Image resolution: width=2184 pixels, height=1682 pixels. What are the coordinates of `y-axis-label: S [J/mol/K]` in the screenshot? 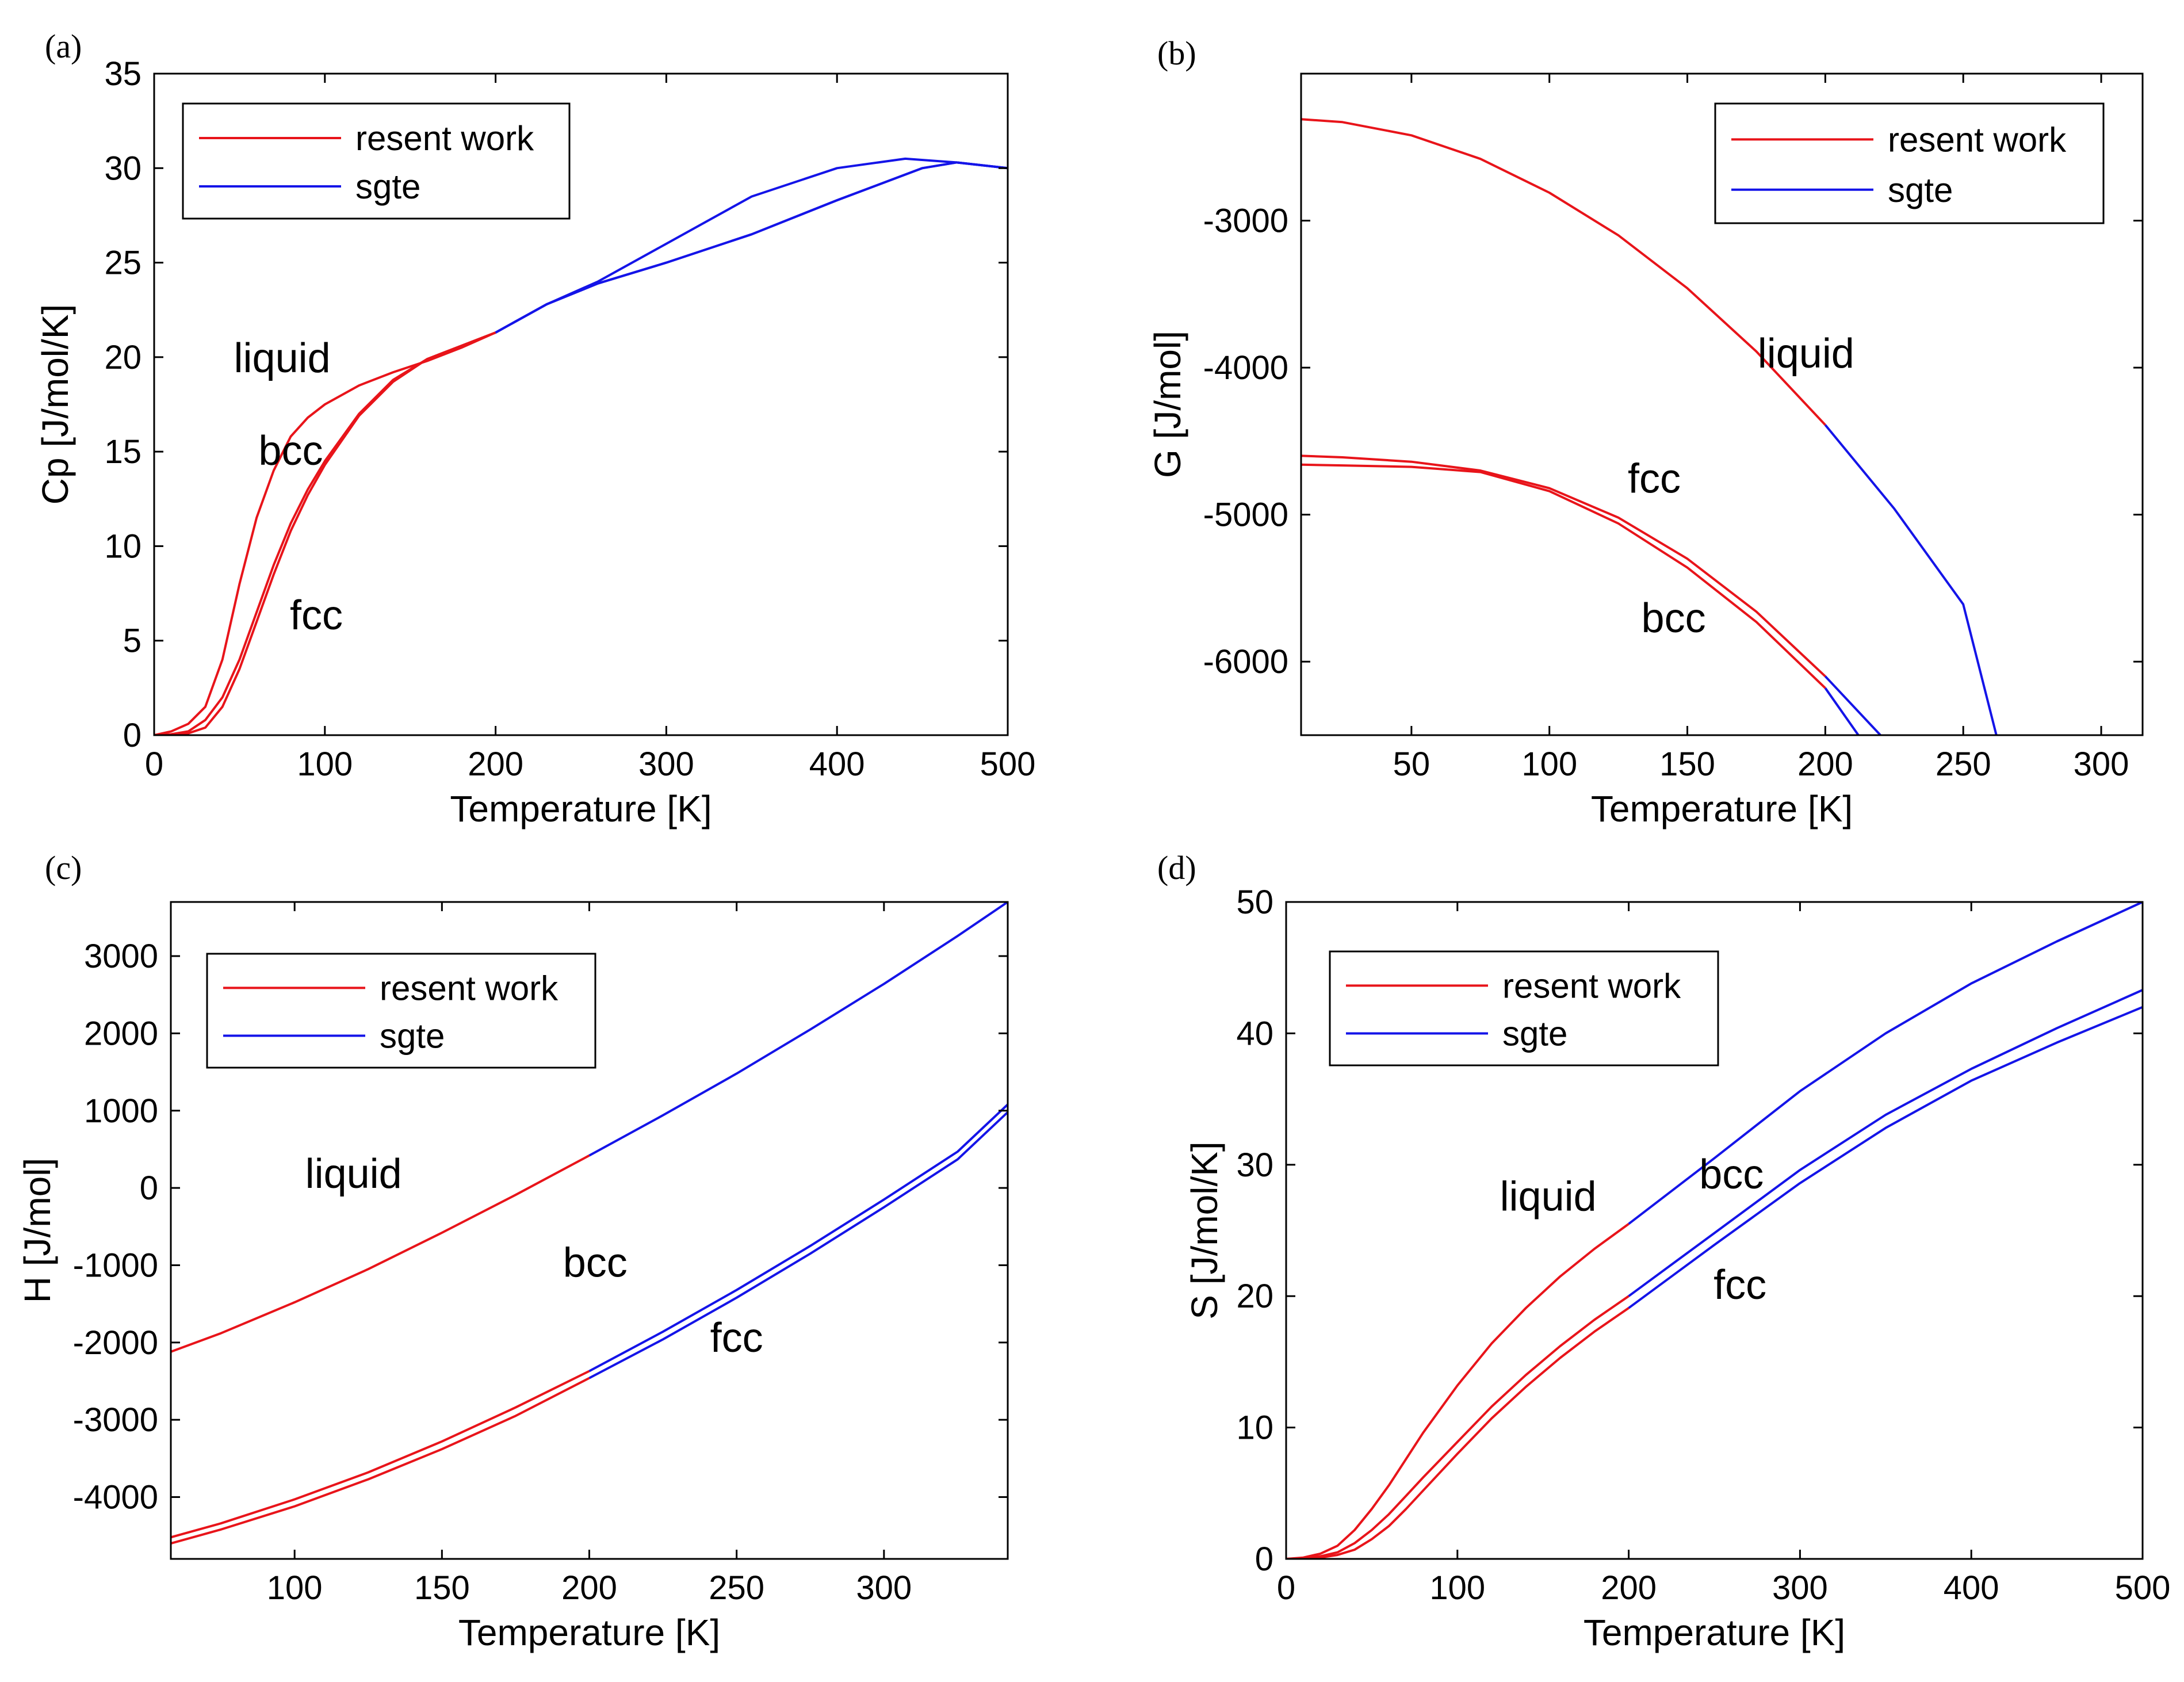 It's located at (1204, 1230).